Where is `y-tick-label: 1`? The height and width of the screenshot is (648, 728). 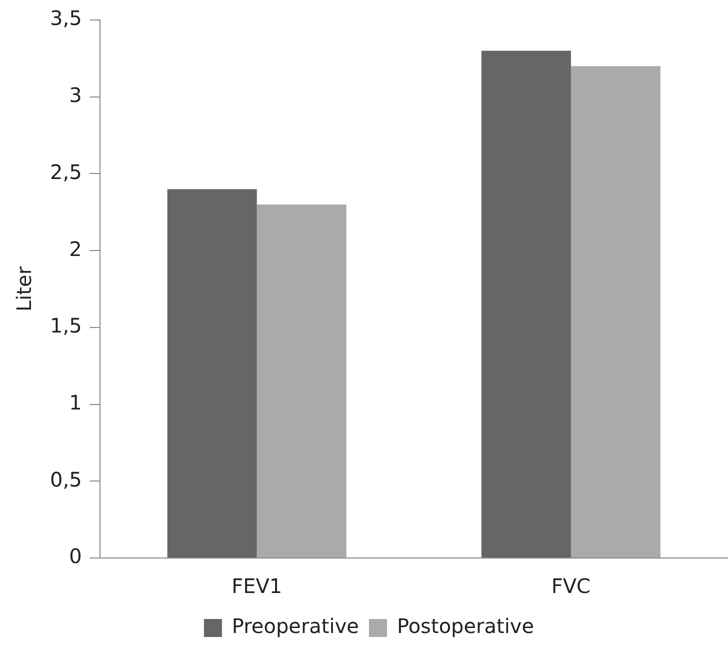 y-tick-label: 1 is located at coordinates (75, 402).